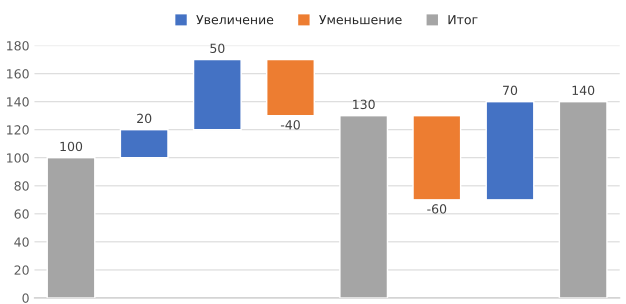 The image size is (626, 304). I want to click on y-tick-label: 100, so click(18, 158).